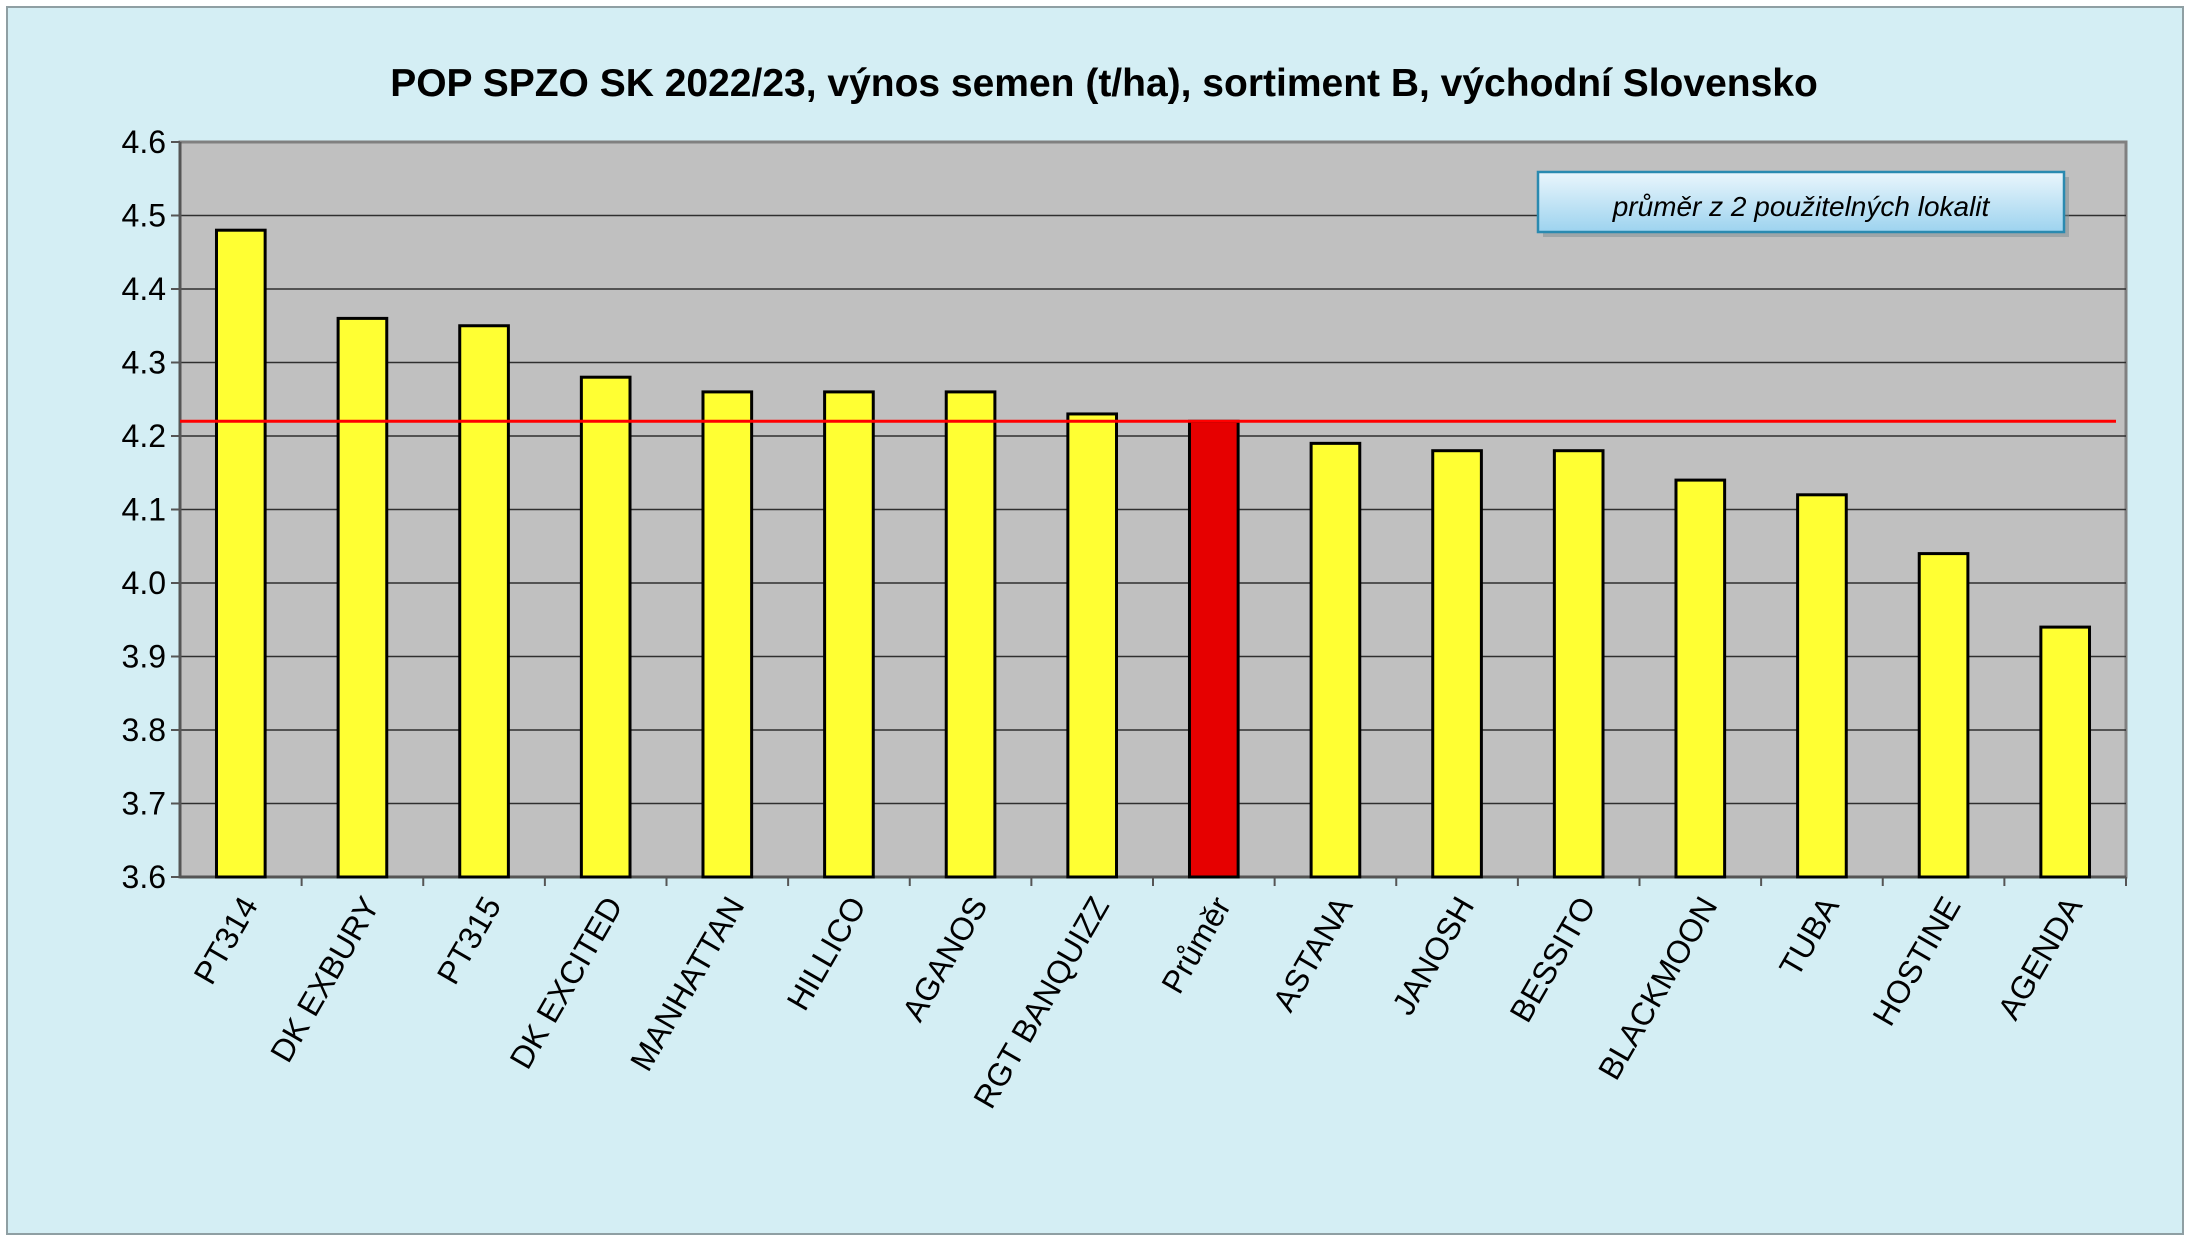  What do you see at coordinates (469, 941) in the screenshot?
I see `category-label: PT315` at bounding box center [469, 941].